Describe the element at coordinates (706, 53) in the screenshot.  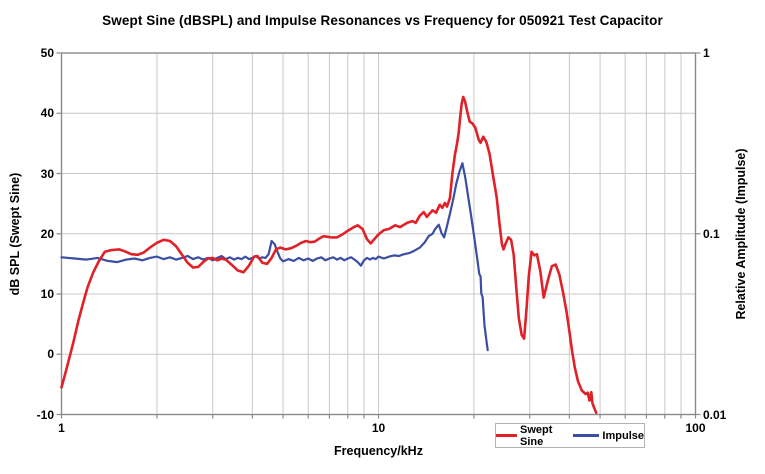
I see `right-axis-tick-label-1: 1` at that location.